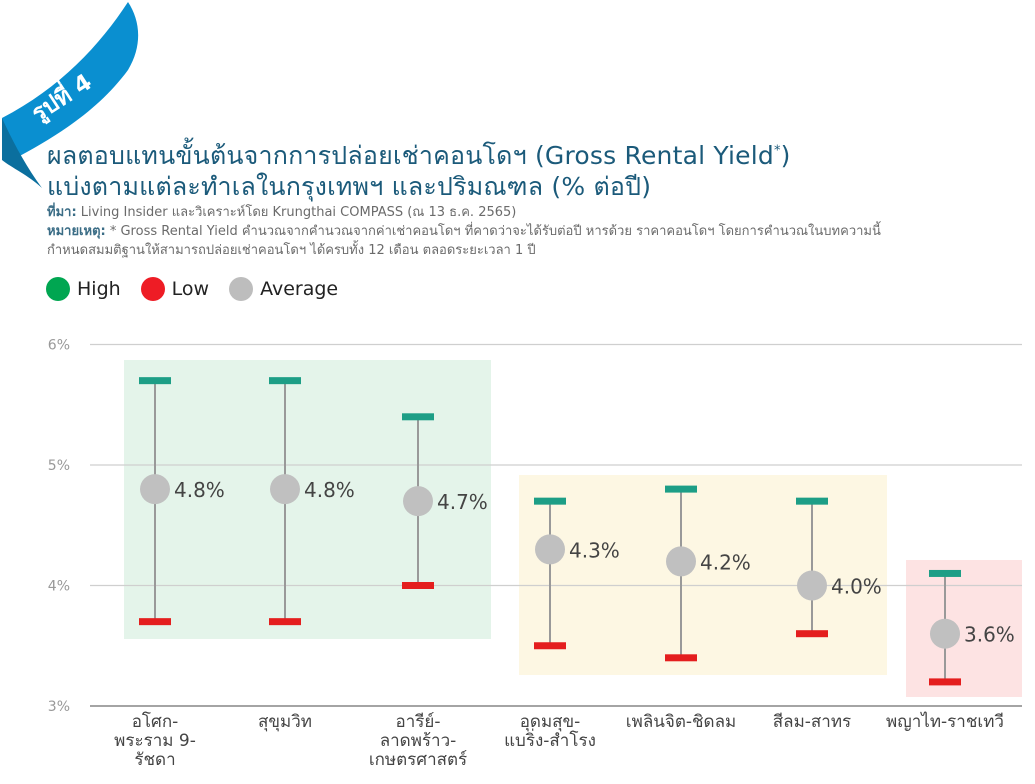 This screenshot has height=784, width=1035. Describe the element at coordinates (856, 587) in the screenshot. I see `average-data-label: 4.0%` at that location.